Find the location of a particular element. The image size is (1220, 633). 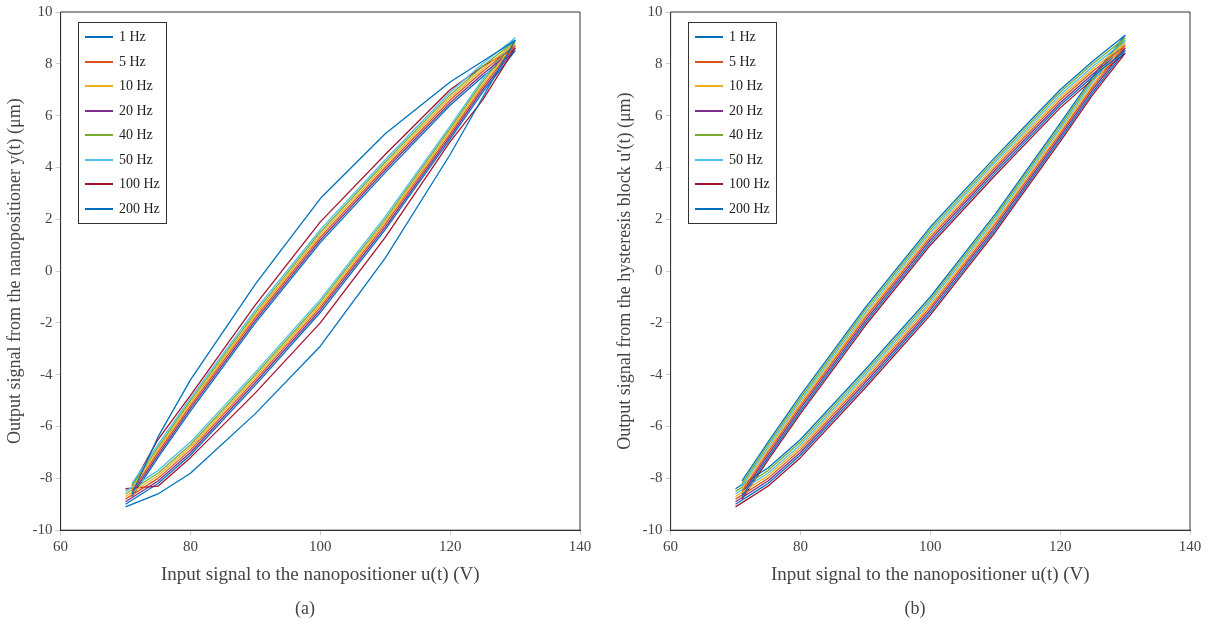

y-axis-title: Output signal from the hysteresis block u'(t) (μm) is located at coordinates (624, 271).